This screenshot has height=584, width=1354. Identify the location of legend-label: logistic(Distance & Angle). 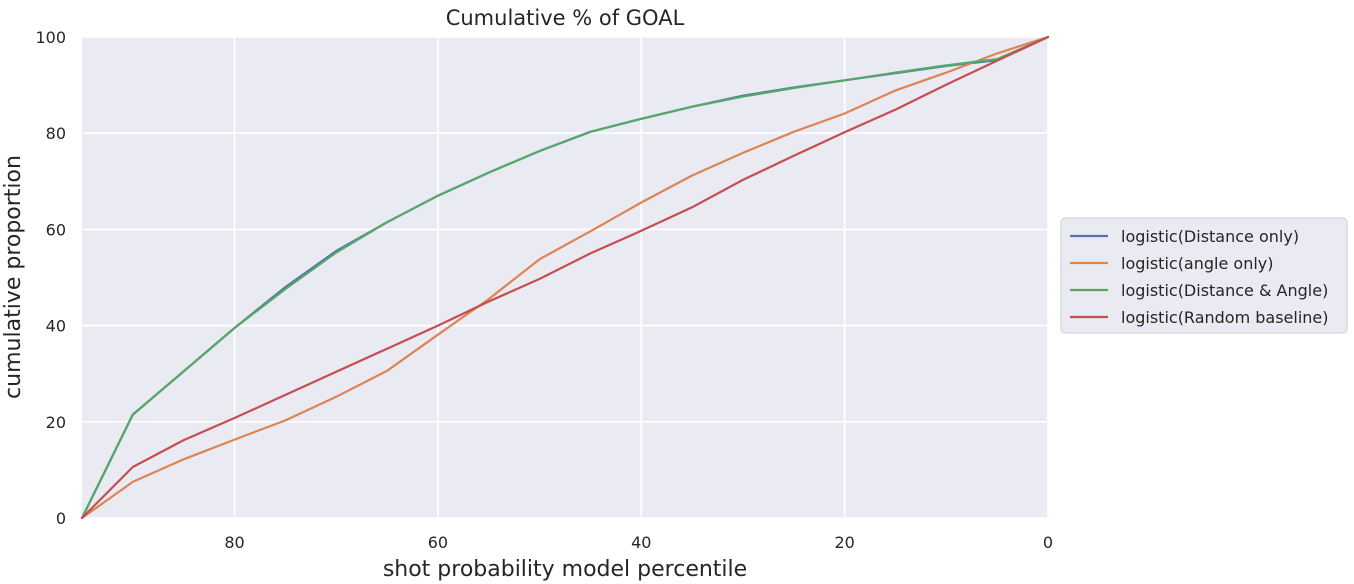
(1224, 290).